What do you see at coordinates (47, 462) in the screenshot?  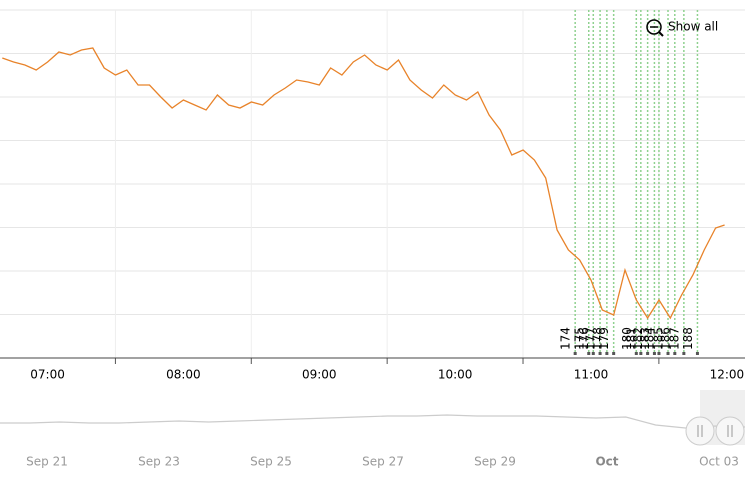 I see `navigator-label: Sep 21` at bounding box center [47, 462].